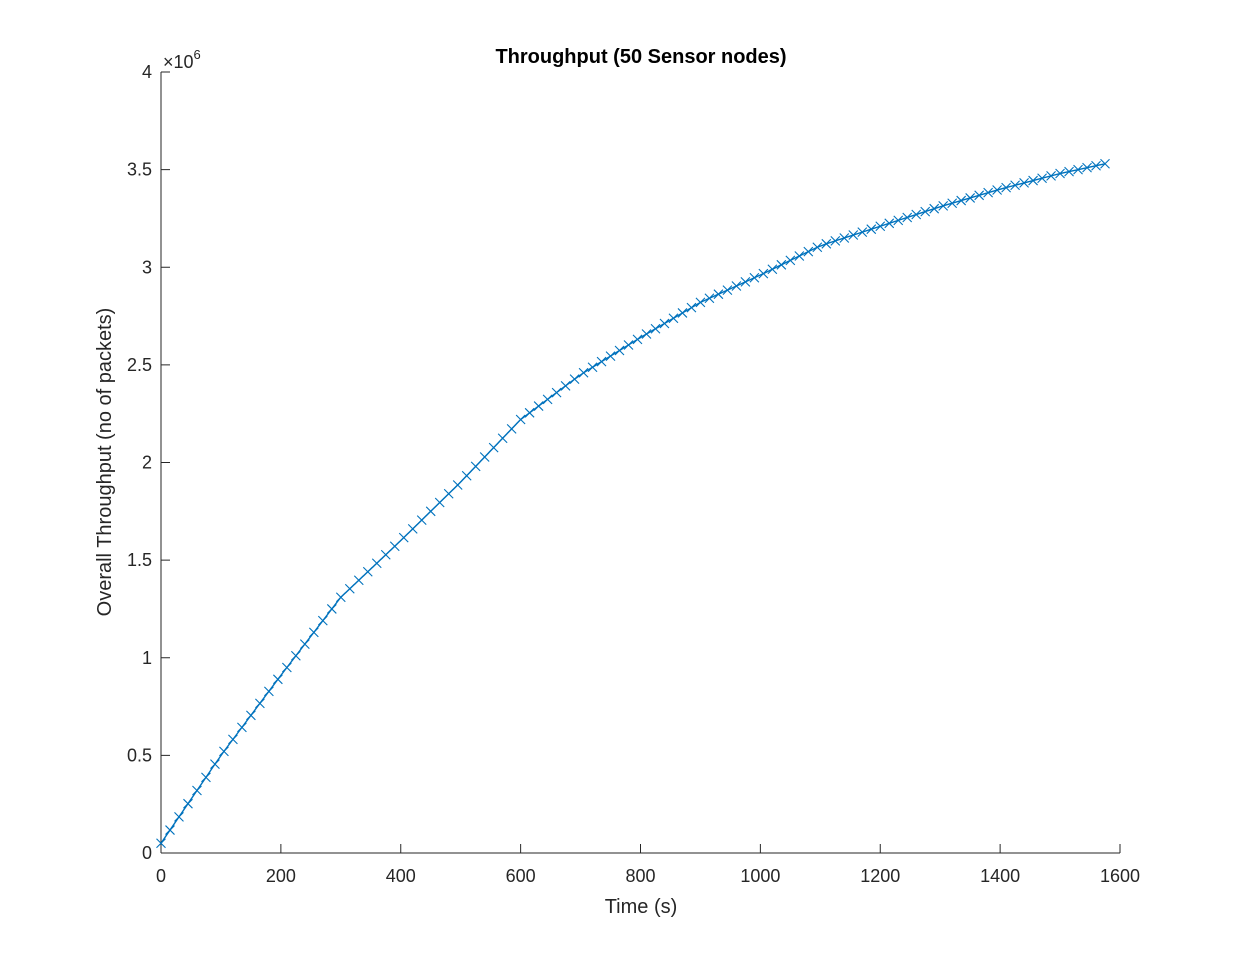 This screenshot has width=1238, height=963. Describe the element at coordinates (147, 72) in the screenshot. I see `y-tick-label: 4` at that location.